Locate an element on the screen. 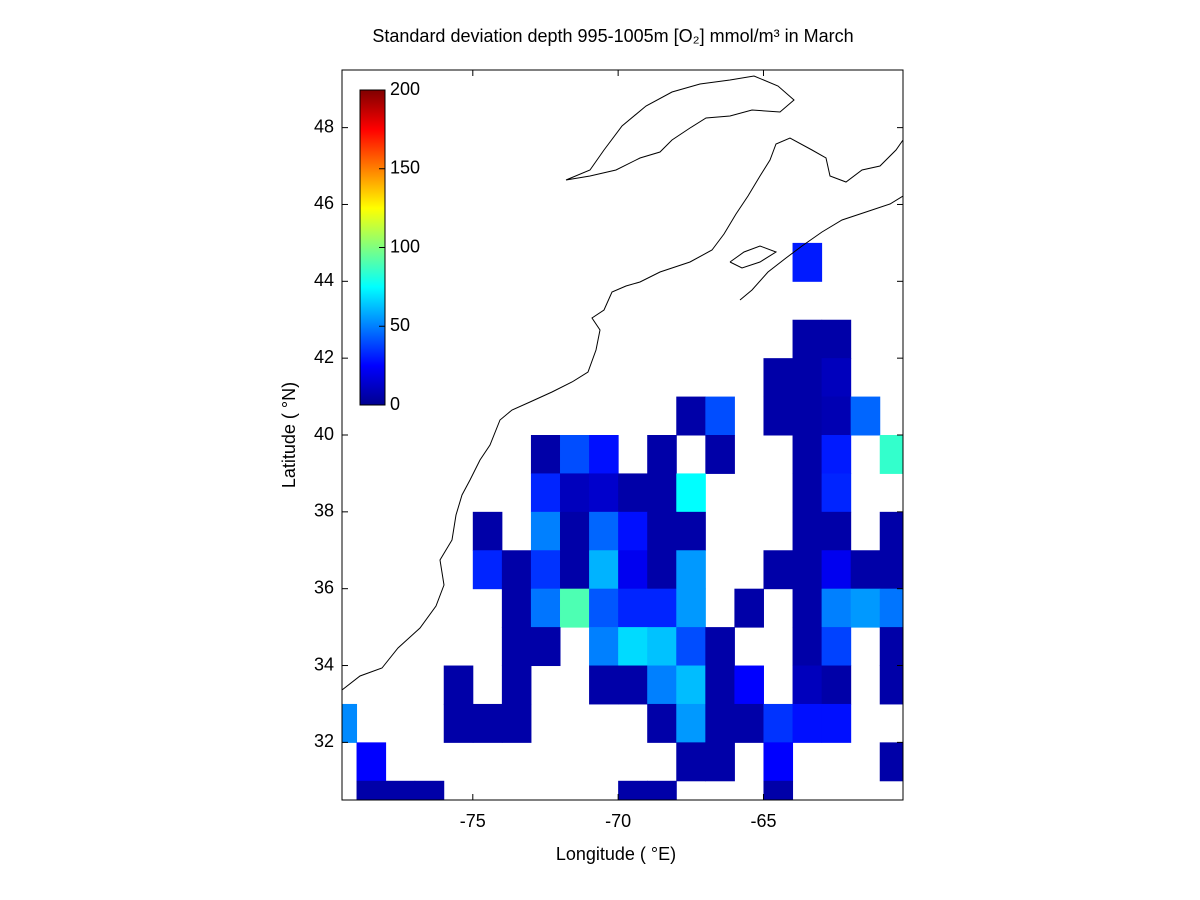  y-tick-label: 32 is located at coordinates (324, 741).